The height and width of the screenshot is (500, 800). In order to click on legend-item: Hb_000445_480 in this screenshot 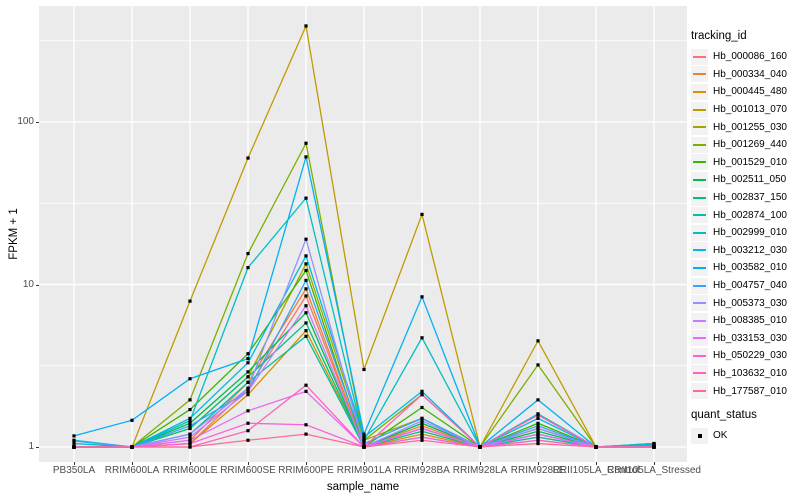, I will do `click(745, 92)`.